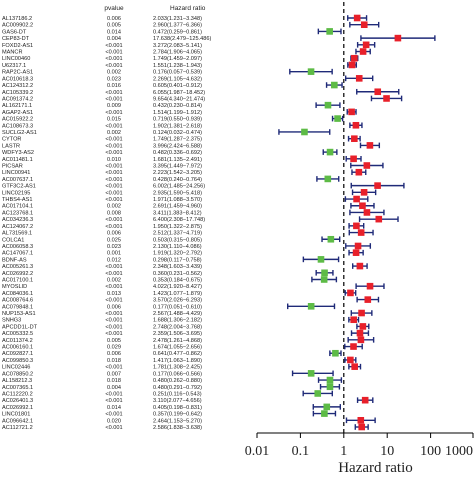 The width and height of the screenshot is (474, 481). I want to click on gene-name: AC112721.2, so click(17, 428).